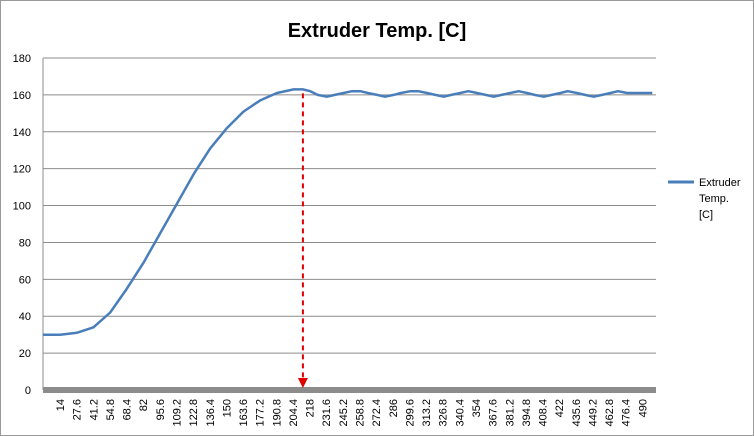 This screenshot has height=436, width=754. I want to click on x-tick-label: 490, so click(643, 408).